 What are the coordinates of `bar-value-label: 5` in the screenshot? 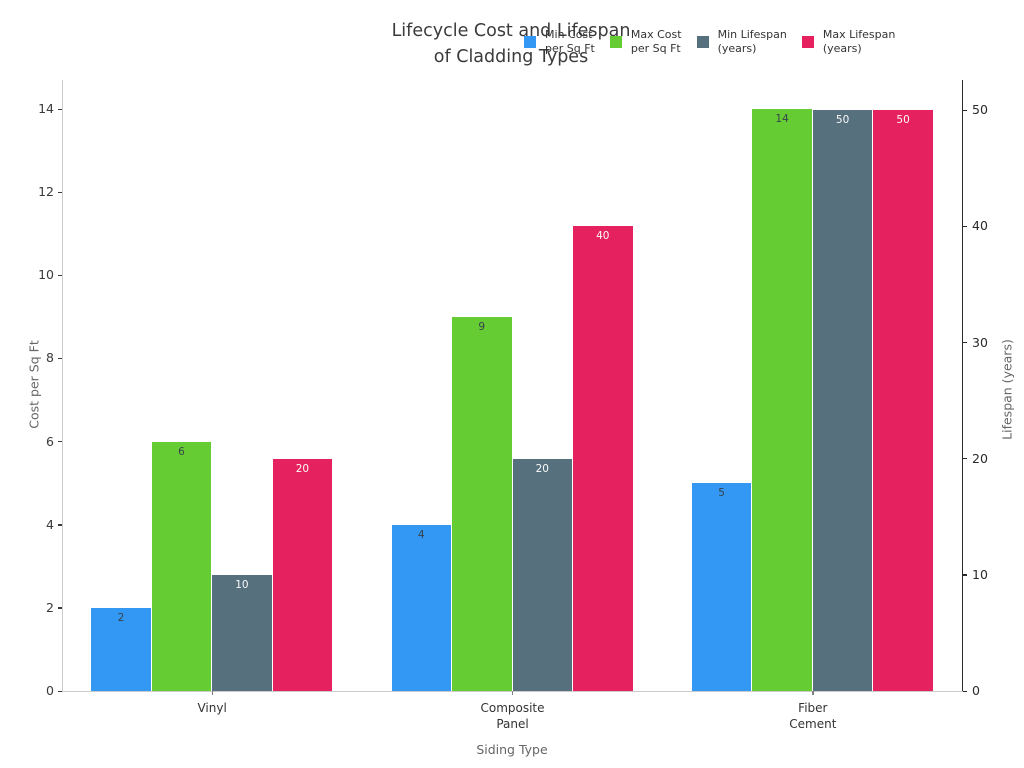 It's located at (721, 493).